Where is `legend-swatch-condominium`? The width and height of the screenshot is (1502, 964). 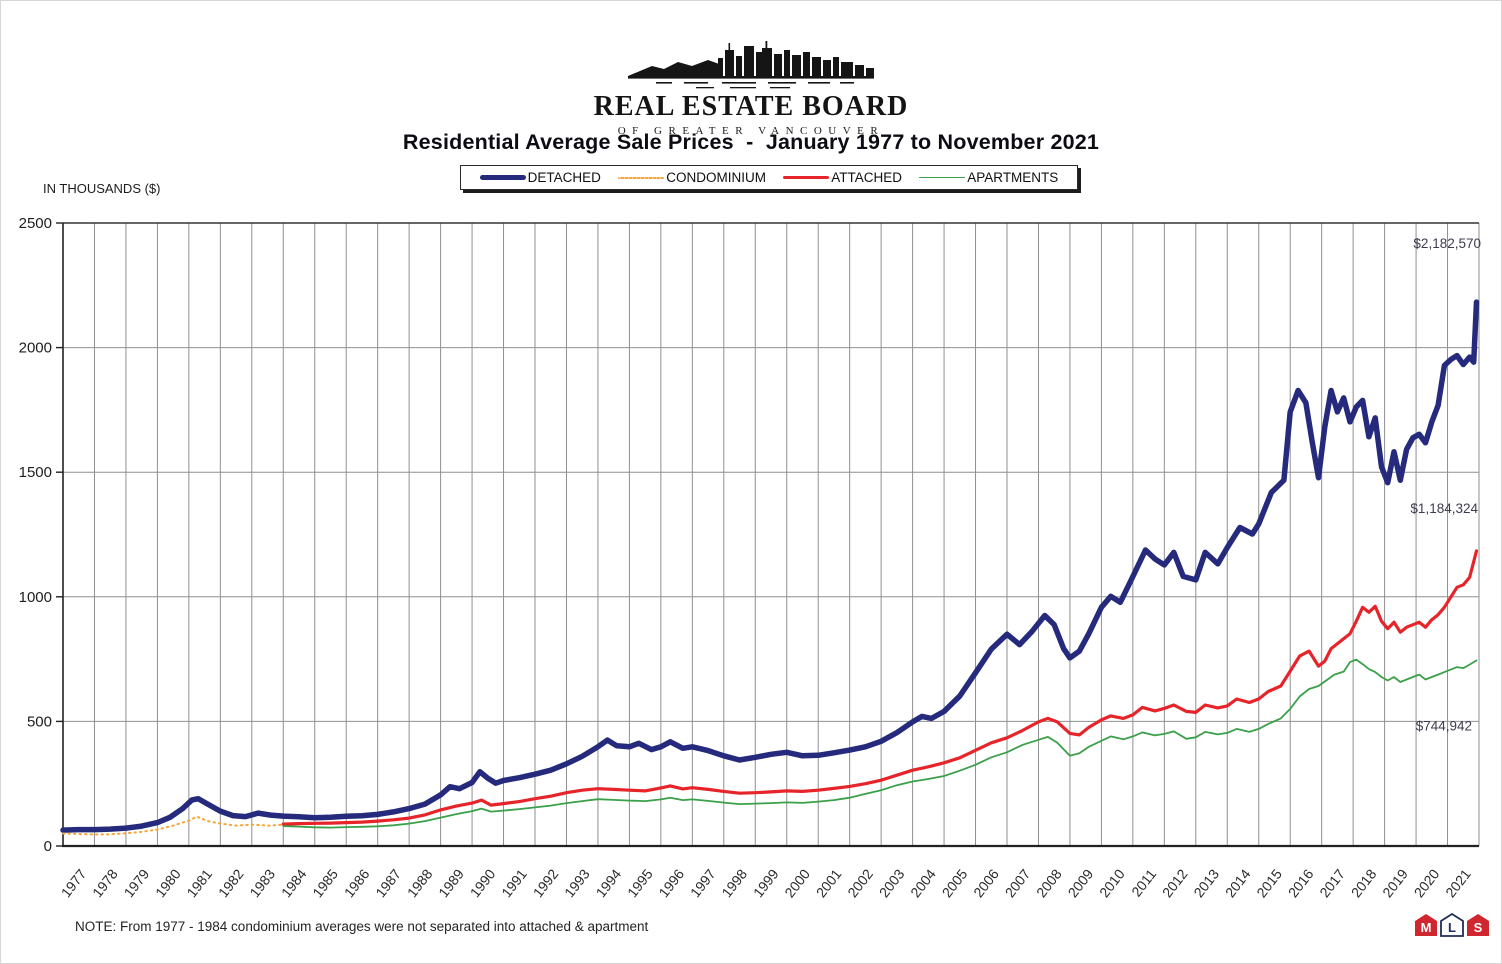
legend-swatch-condominium is located at coordinates (641, 177).